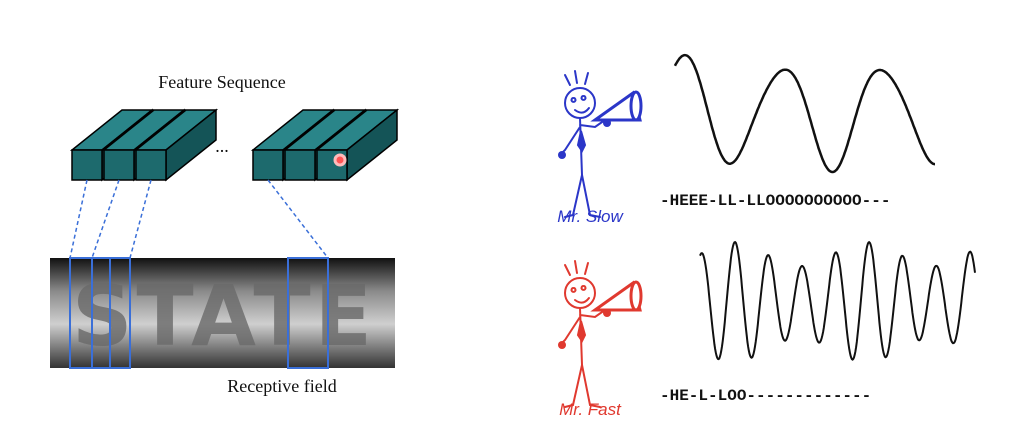 This screenshot has width=1033, height=440. I want to click on feature-blocks, so click(234, 145).